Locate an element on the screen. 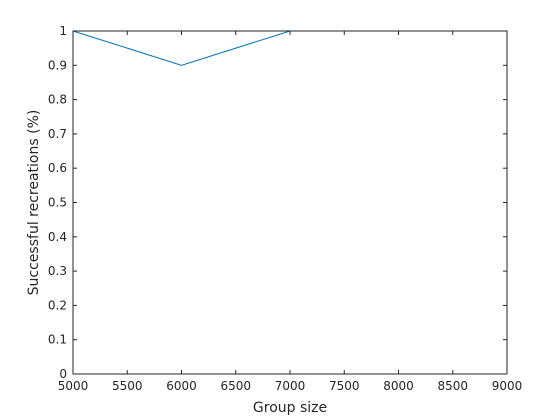  x-tick-label: 5000 is located at coordinates (73, 386).